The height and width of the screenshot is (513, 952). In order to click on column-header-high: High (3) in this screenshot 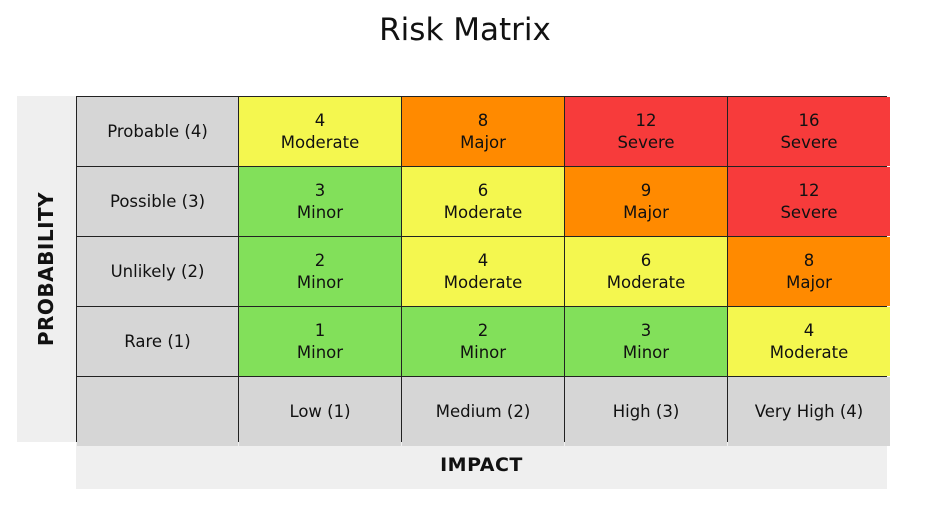, I will do `click(646, 411)`.